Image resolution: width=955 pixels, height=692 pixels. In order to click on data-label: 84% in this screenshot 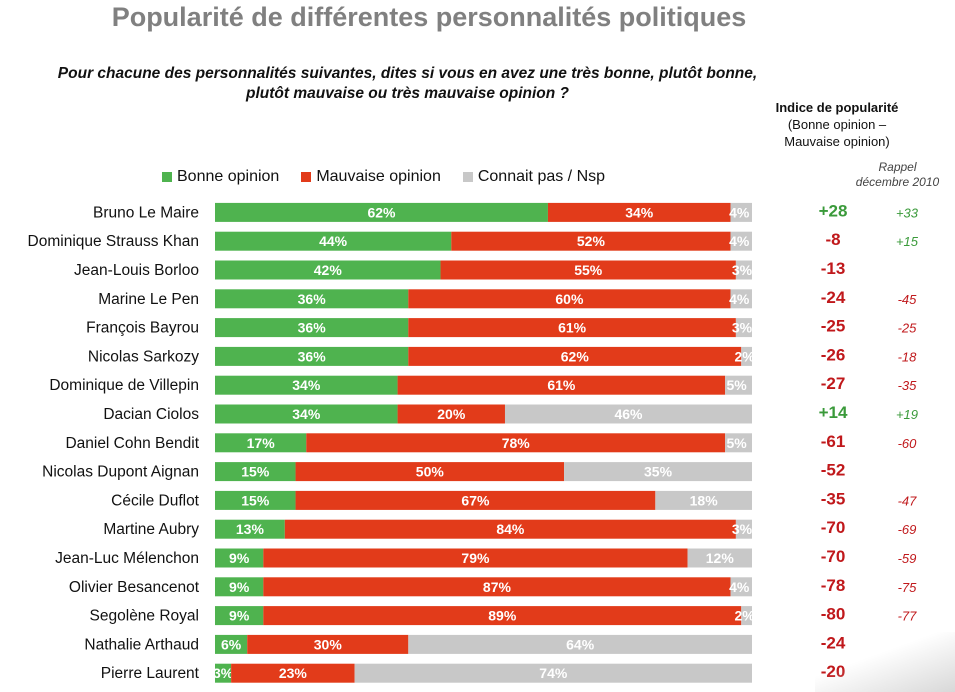, I will do `click(510, 529)`.